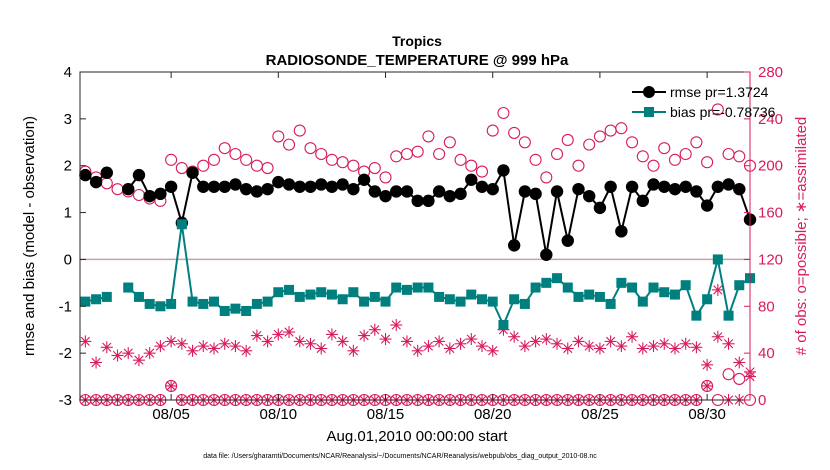 Image resolution: width=830 pixels, height=470 pixels. What do you see at coordinates (801, 236) in the screenshot?
I see `y-axis-label-right: # of obs: o=possible; ∗=assimilated` at bounding box center [801, 236].